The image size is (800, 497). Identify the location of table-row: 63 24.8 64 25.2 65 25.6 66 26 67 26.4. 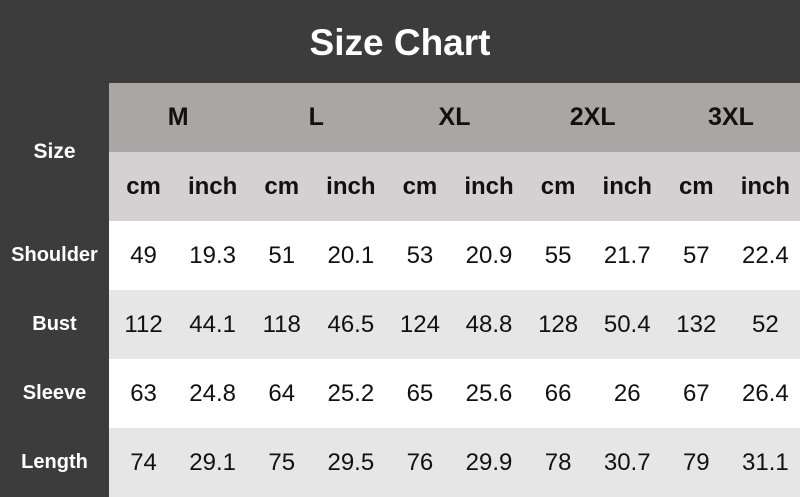
(454, 393).